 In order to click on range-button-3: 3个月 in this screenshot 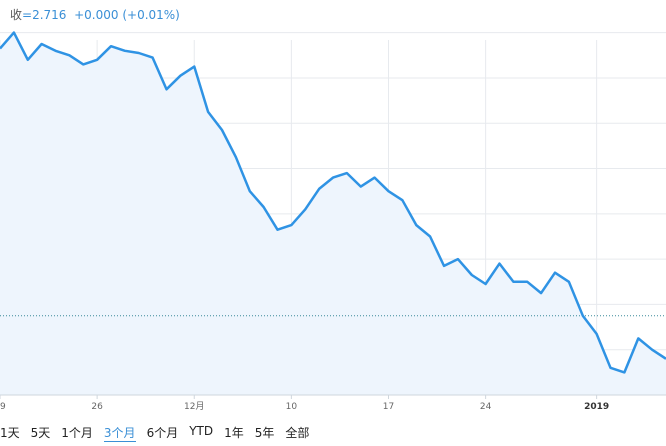, I will do `click(119, 434)`.